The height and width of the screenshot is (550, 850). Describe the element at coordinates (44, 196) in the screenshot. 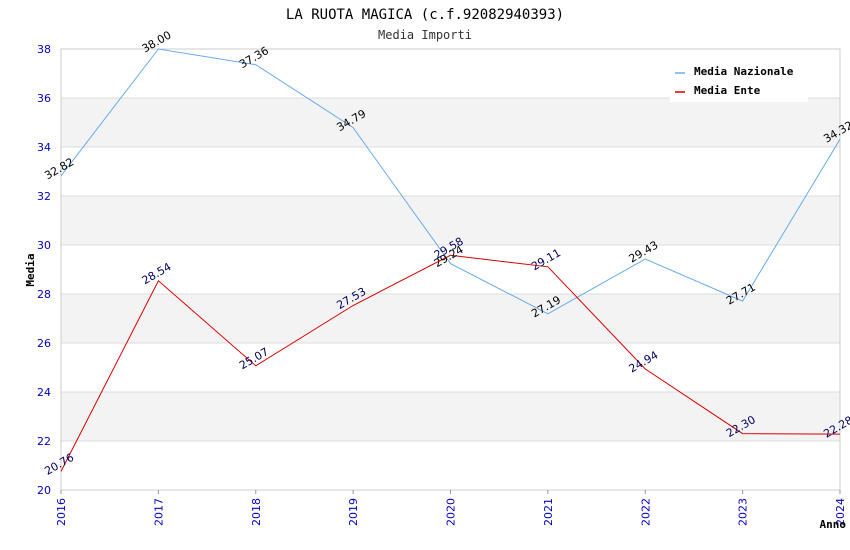

I see `y-tick-label: 32` at that location.